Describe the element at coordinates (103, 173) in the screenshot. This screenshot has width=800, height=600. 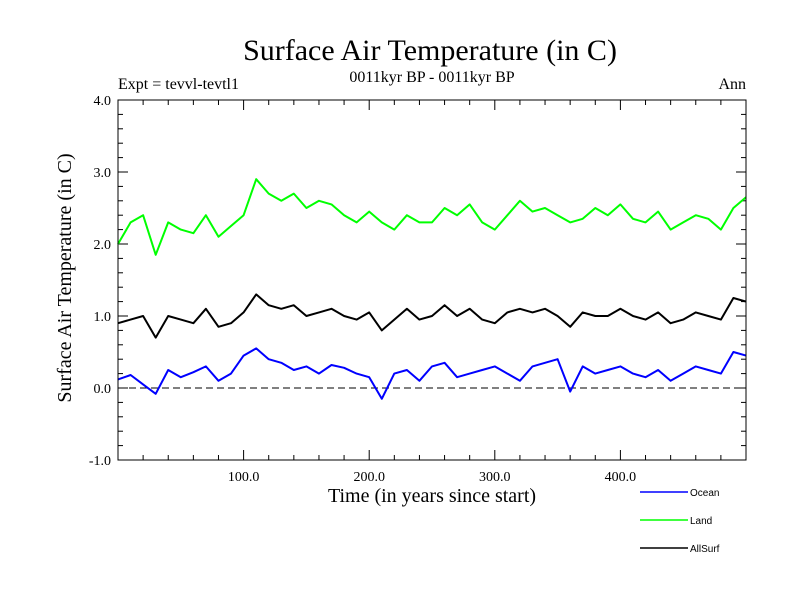
I see `y-tick-label: 3.0` at that location.